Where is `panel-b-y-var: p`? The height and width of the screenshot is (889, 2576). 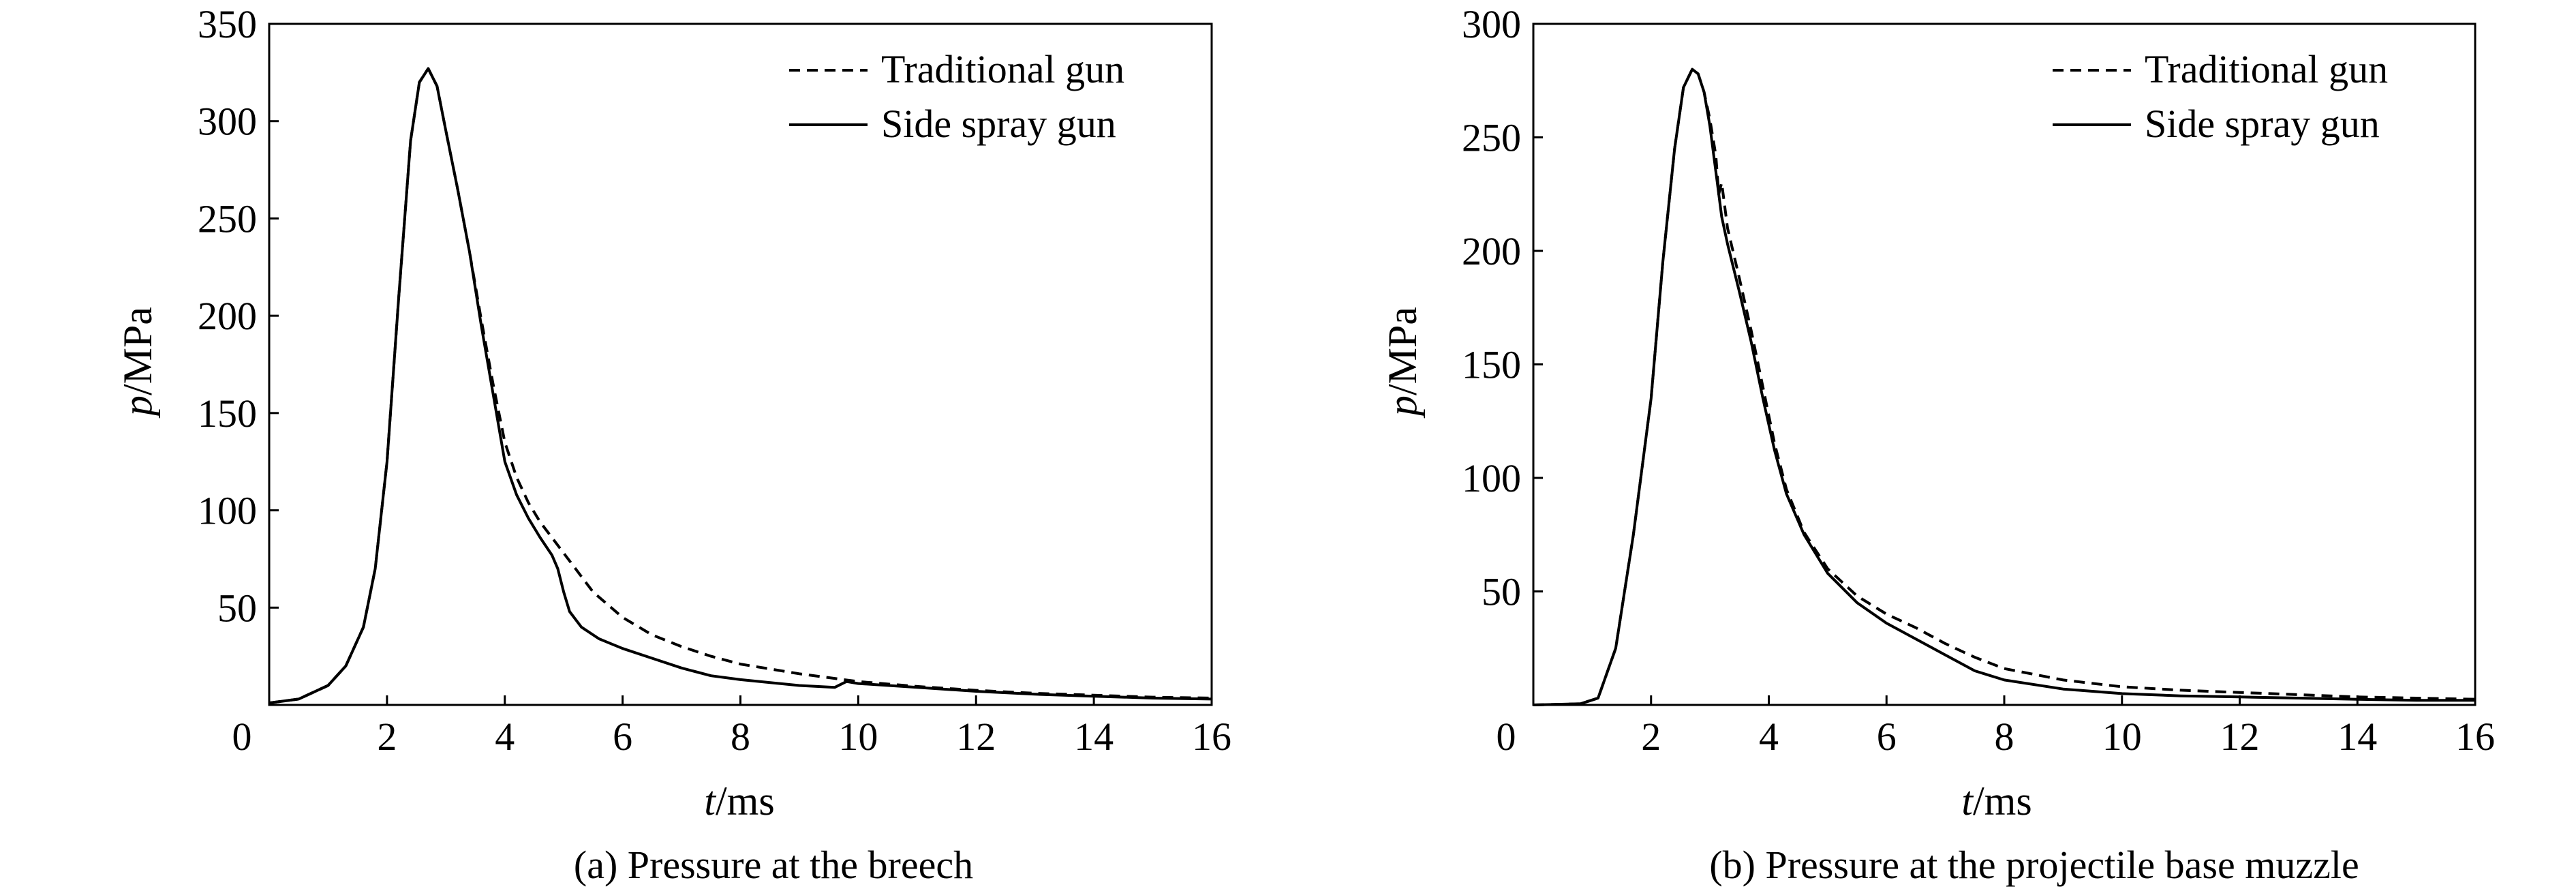
panel-b-y-var: p is located at coordinates (1402, 407).